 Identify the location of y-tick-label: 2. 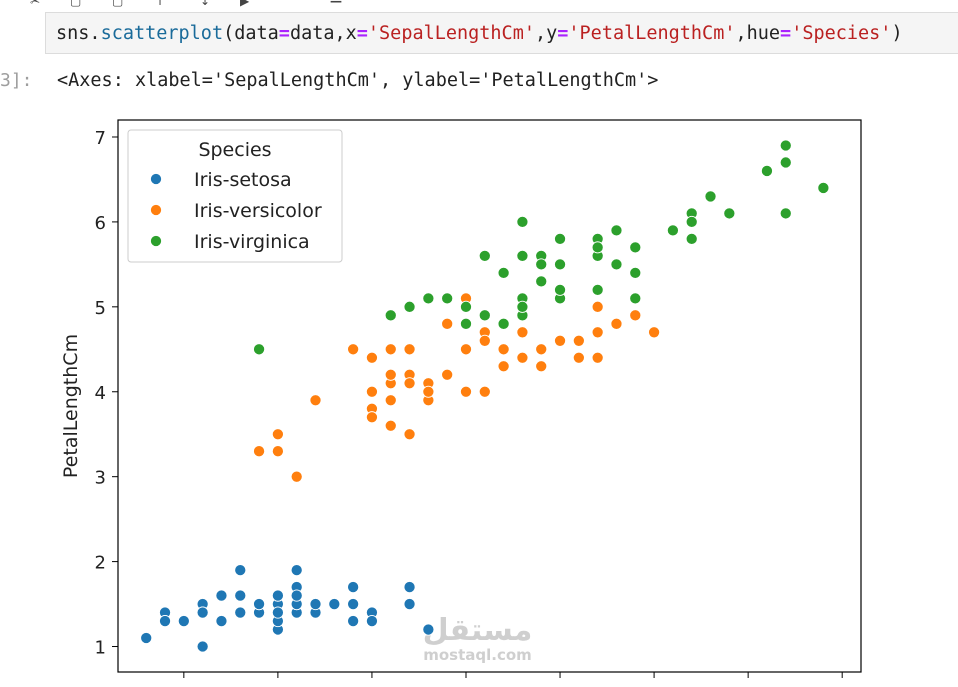
(100, 563).